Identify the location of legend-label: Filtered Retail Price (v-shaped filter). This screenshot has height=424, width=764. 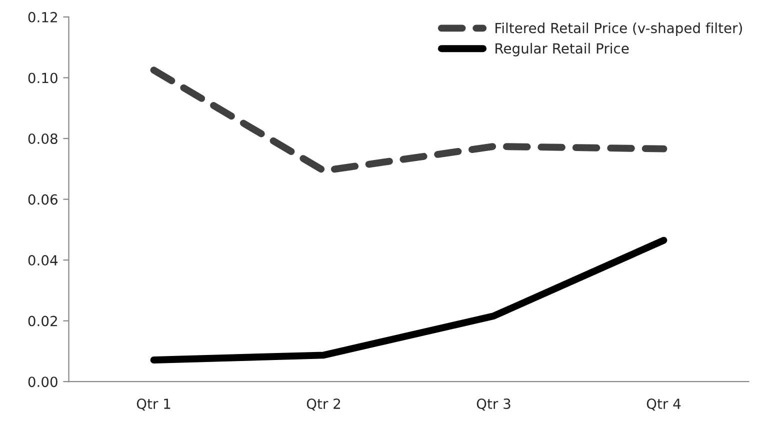
(619, 29).